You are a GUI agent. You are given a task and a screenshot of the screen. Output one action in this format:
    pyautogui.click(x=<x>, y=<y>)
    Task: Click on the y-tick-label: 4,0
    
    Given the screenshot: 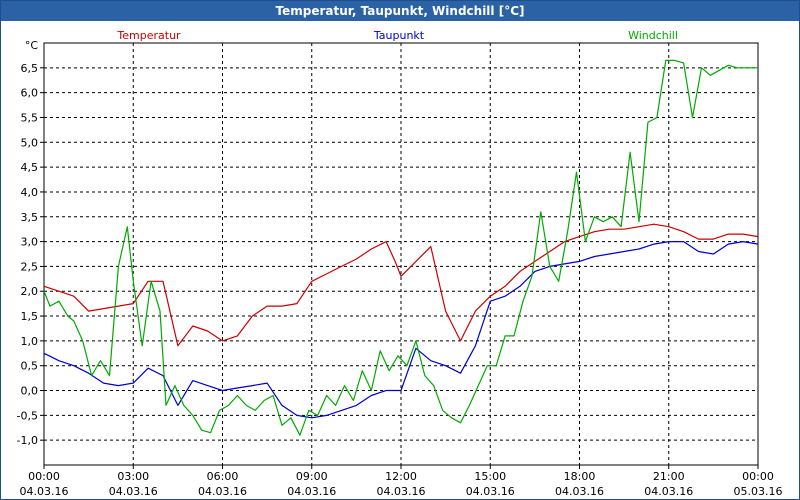 What is the action you would take?
    pyautogui.click(x=30, y=192)
    